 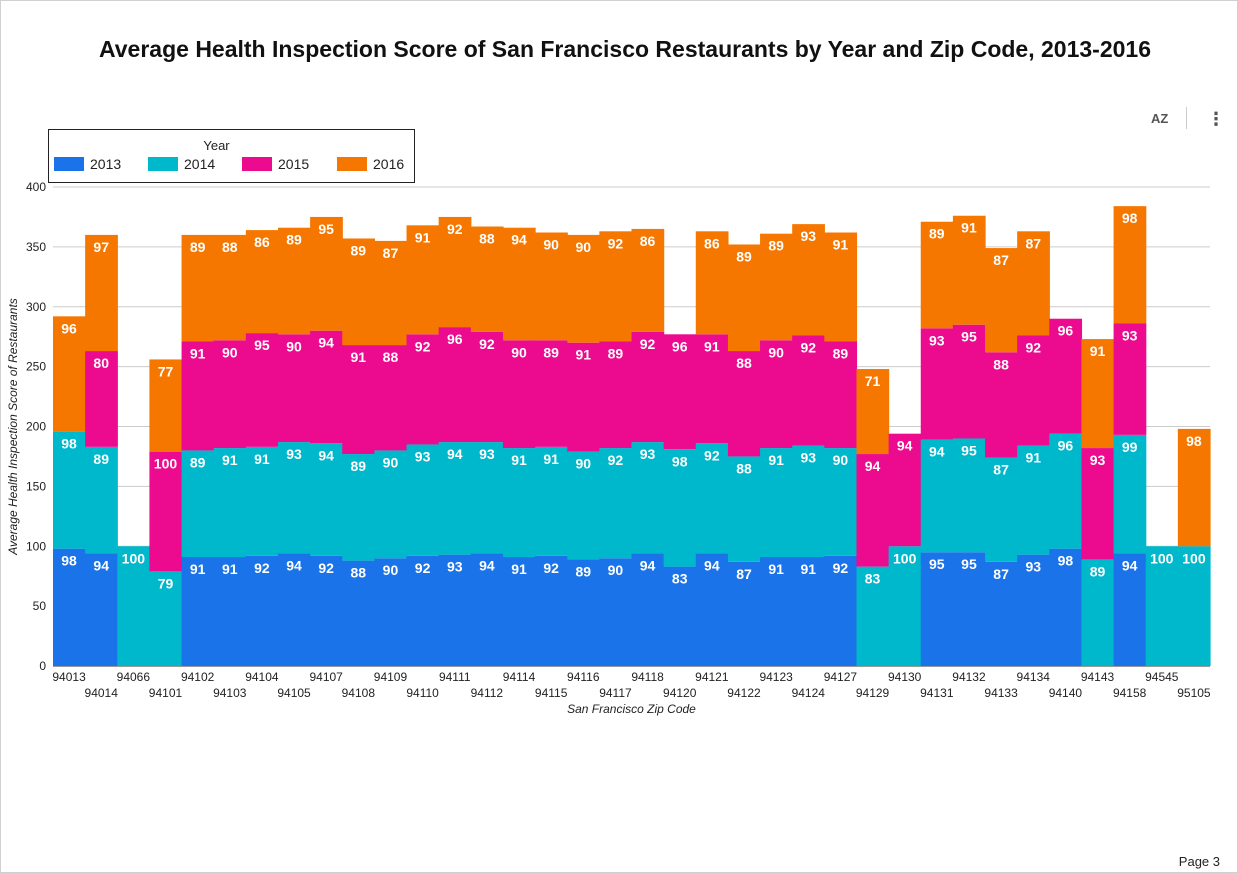 What do you see at coordinates (181, 164) in the screenshot?
I see `legend-item-2014: 2014` at bounding box center [181, 164].